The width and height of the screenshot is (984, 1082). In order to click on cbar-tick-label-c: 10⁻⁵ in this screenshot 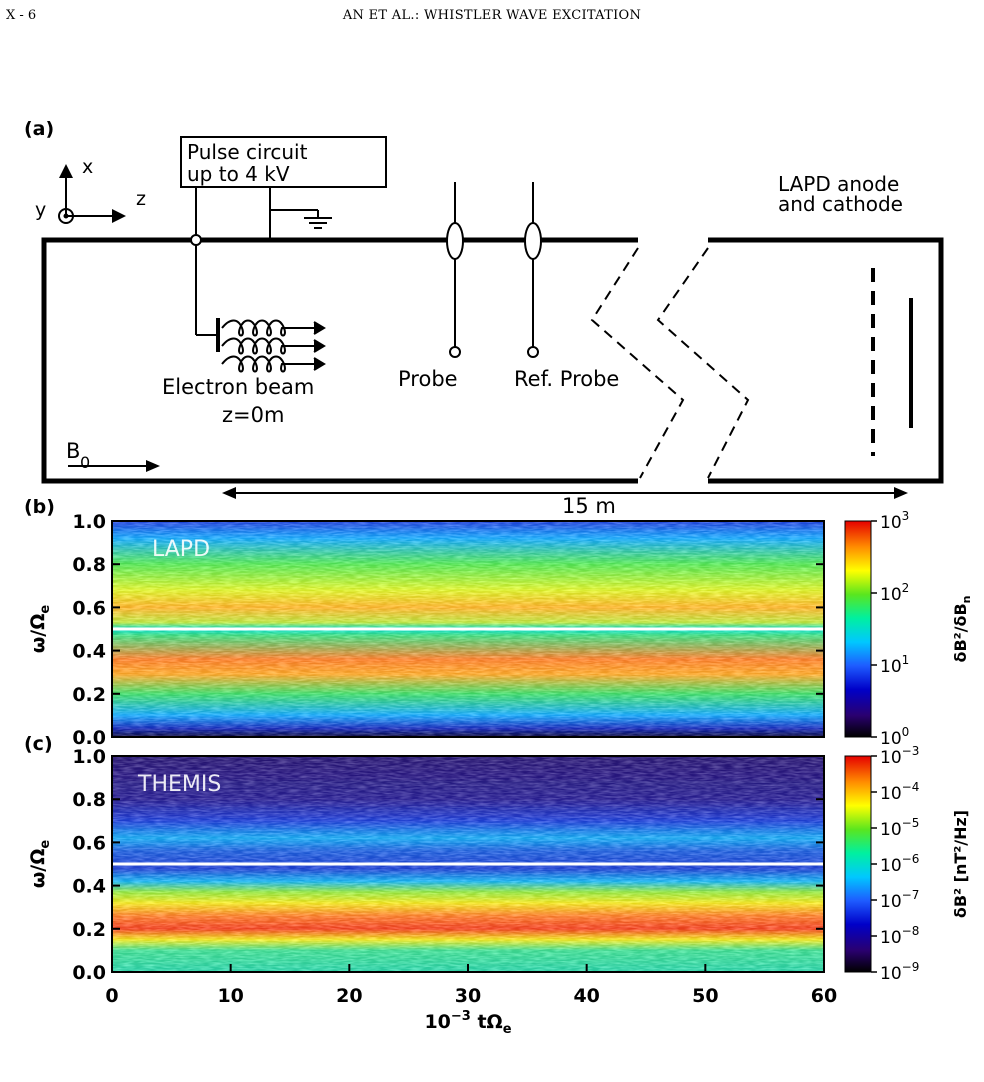, I will do `click(899, 828)`.